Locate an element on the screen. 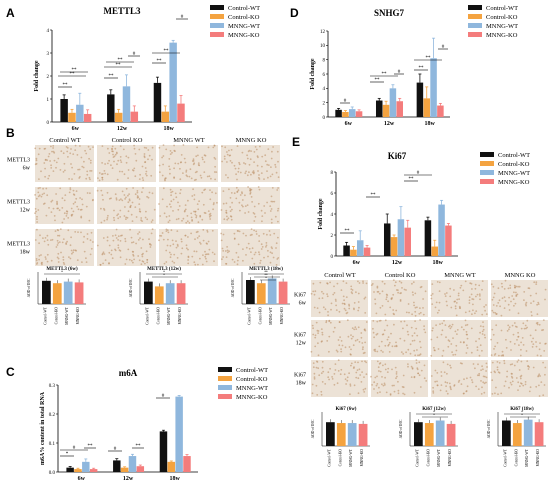 This screenshot has height=489, width=550. y-axis-label: AOD of IHC is located at coordinates (29, 287).